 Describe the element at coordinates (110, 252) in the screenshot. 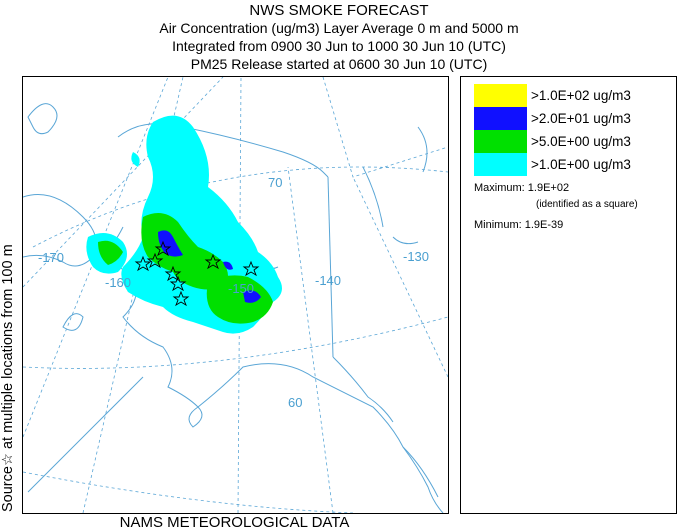

I see `plume-green-west` at that location.